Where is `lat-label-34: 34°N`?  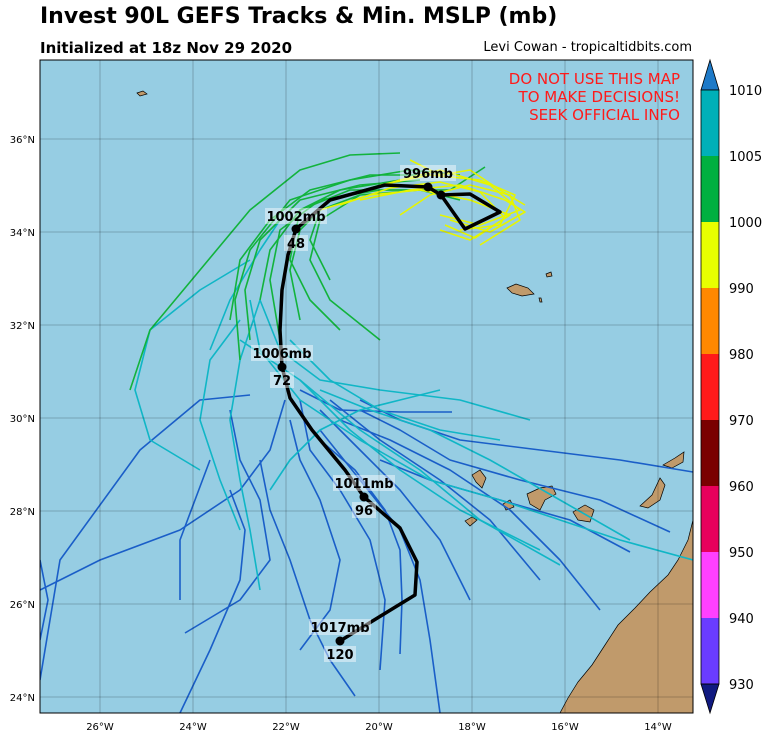
lat-label-34: 34°N is located at coordinates (22, 233).